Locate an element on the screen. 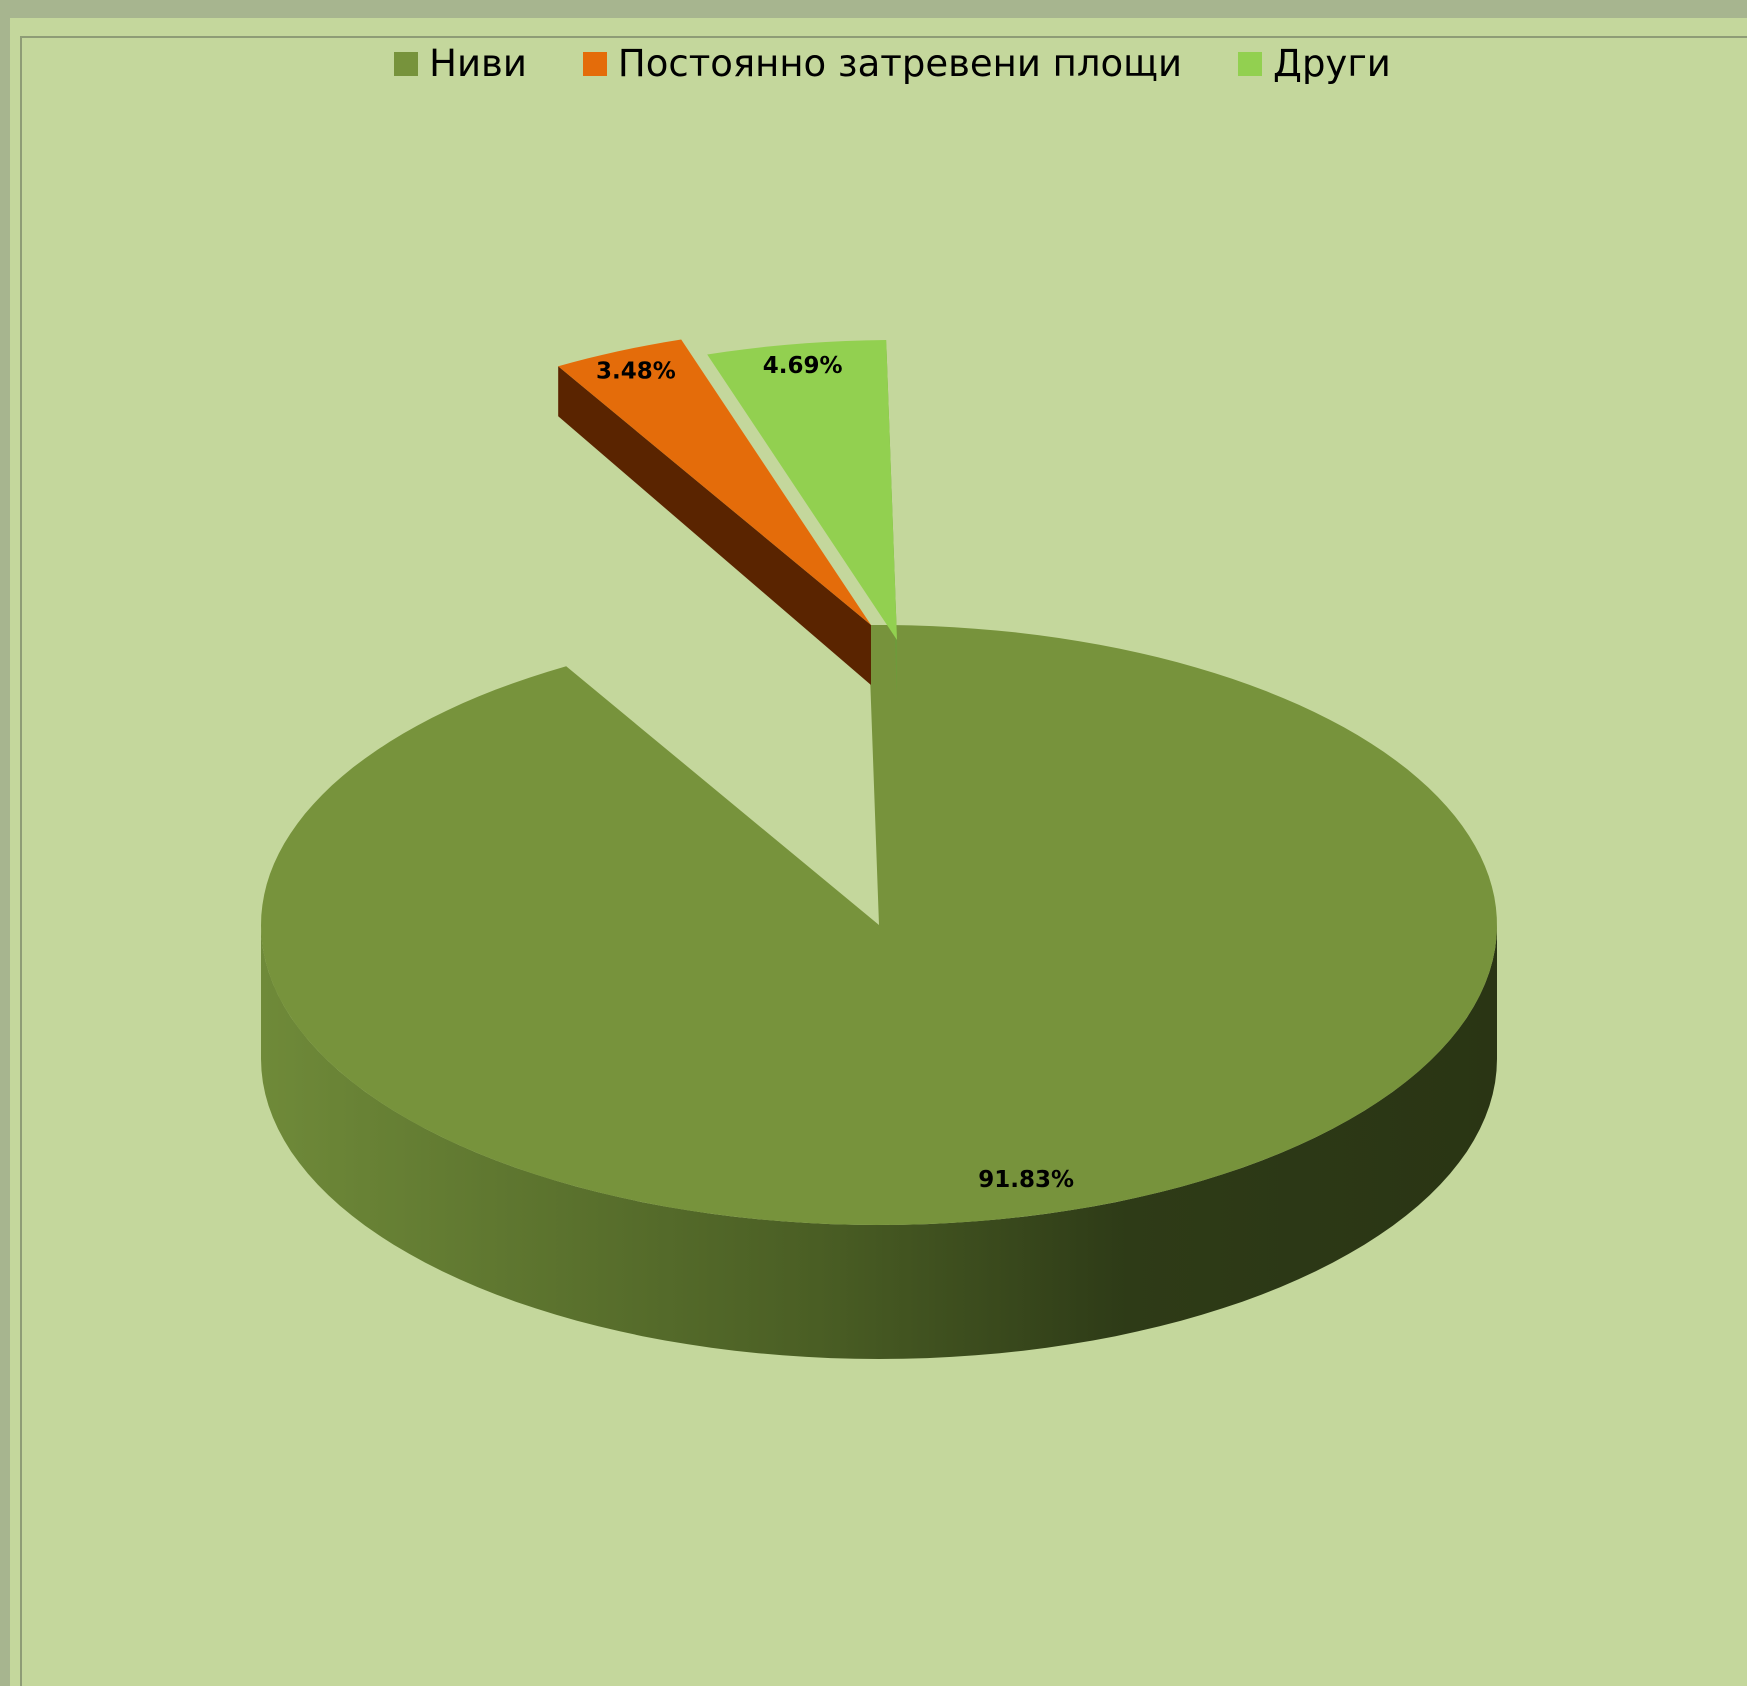 This screenshot has height=1686, width=1747. data-label-nivi: 91.83% is located at coordinates (1026, 1180).